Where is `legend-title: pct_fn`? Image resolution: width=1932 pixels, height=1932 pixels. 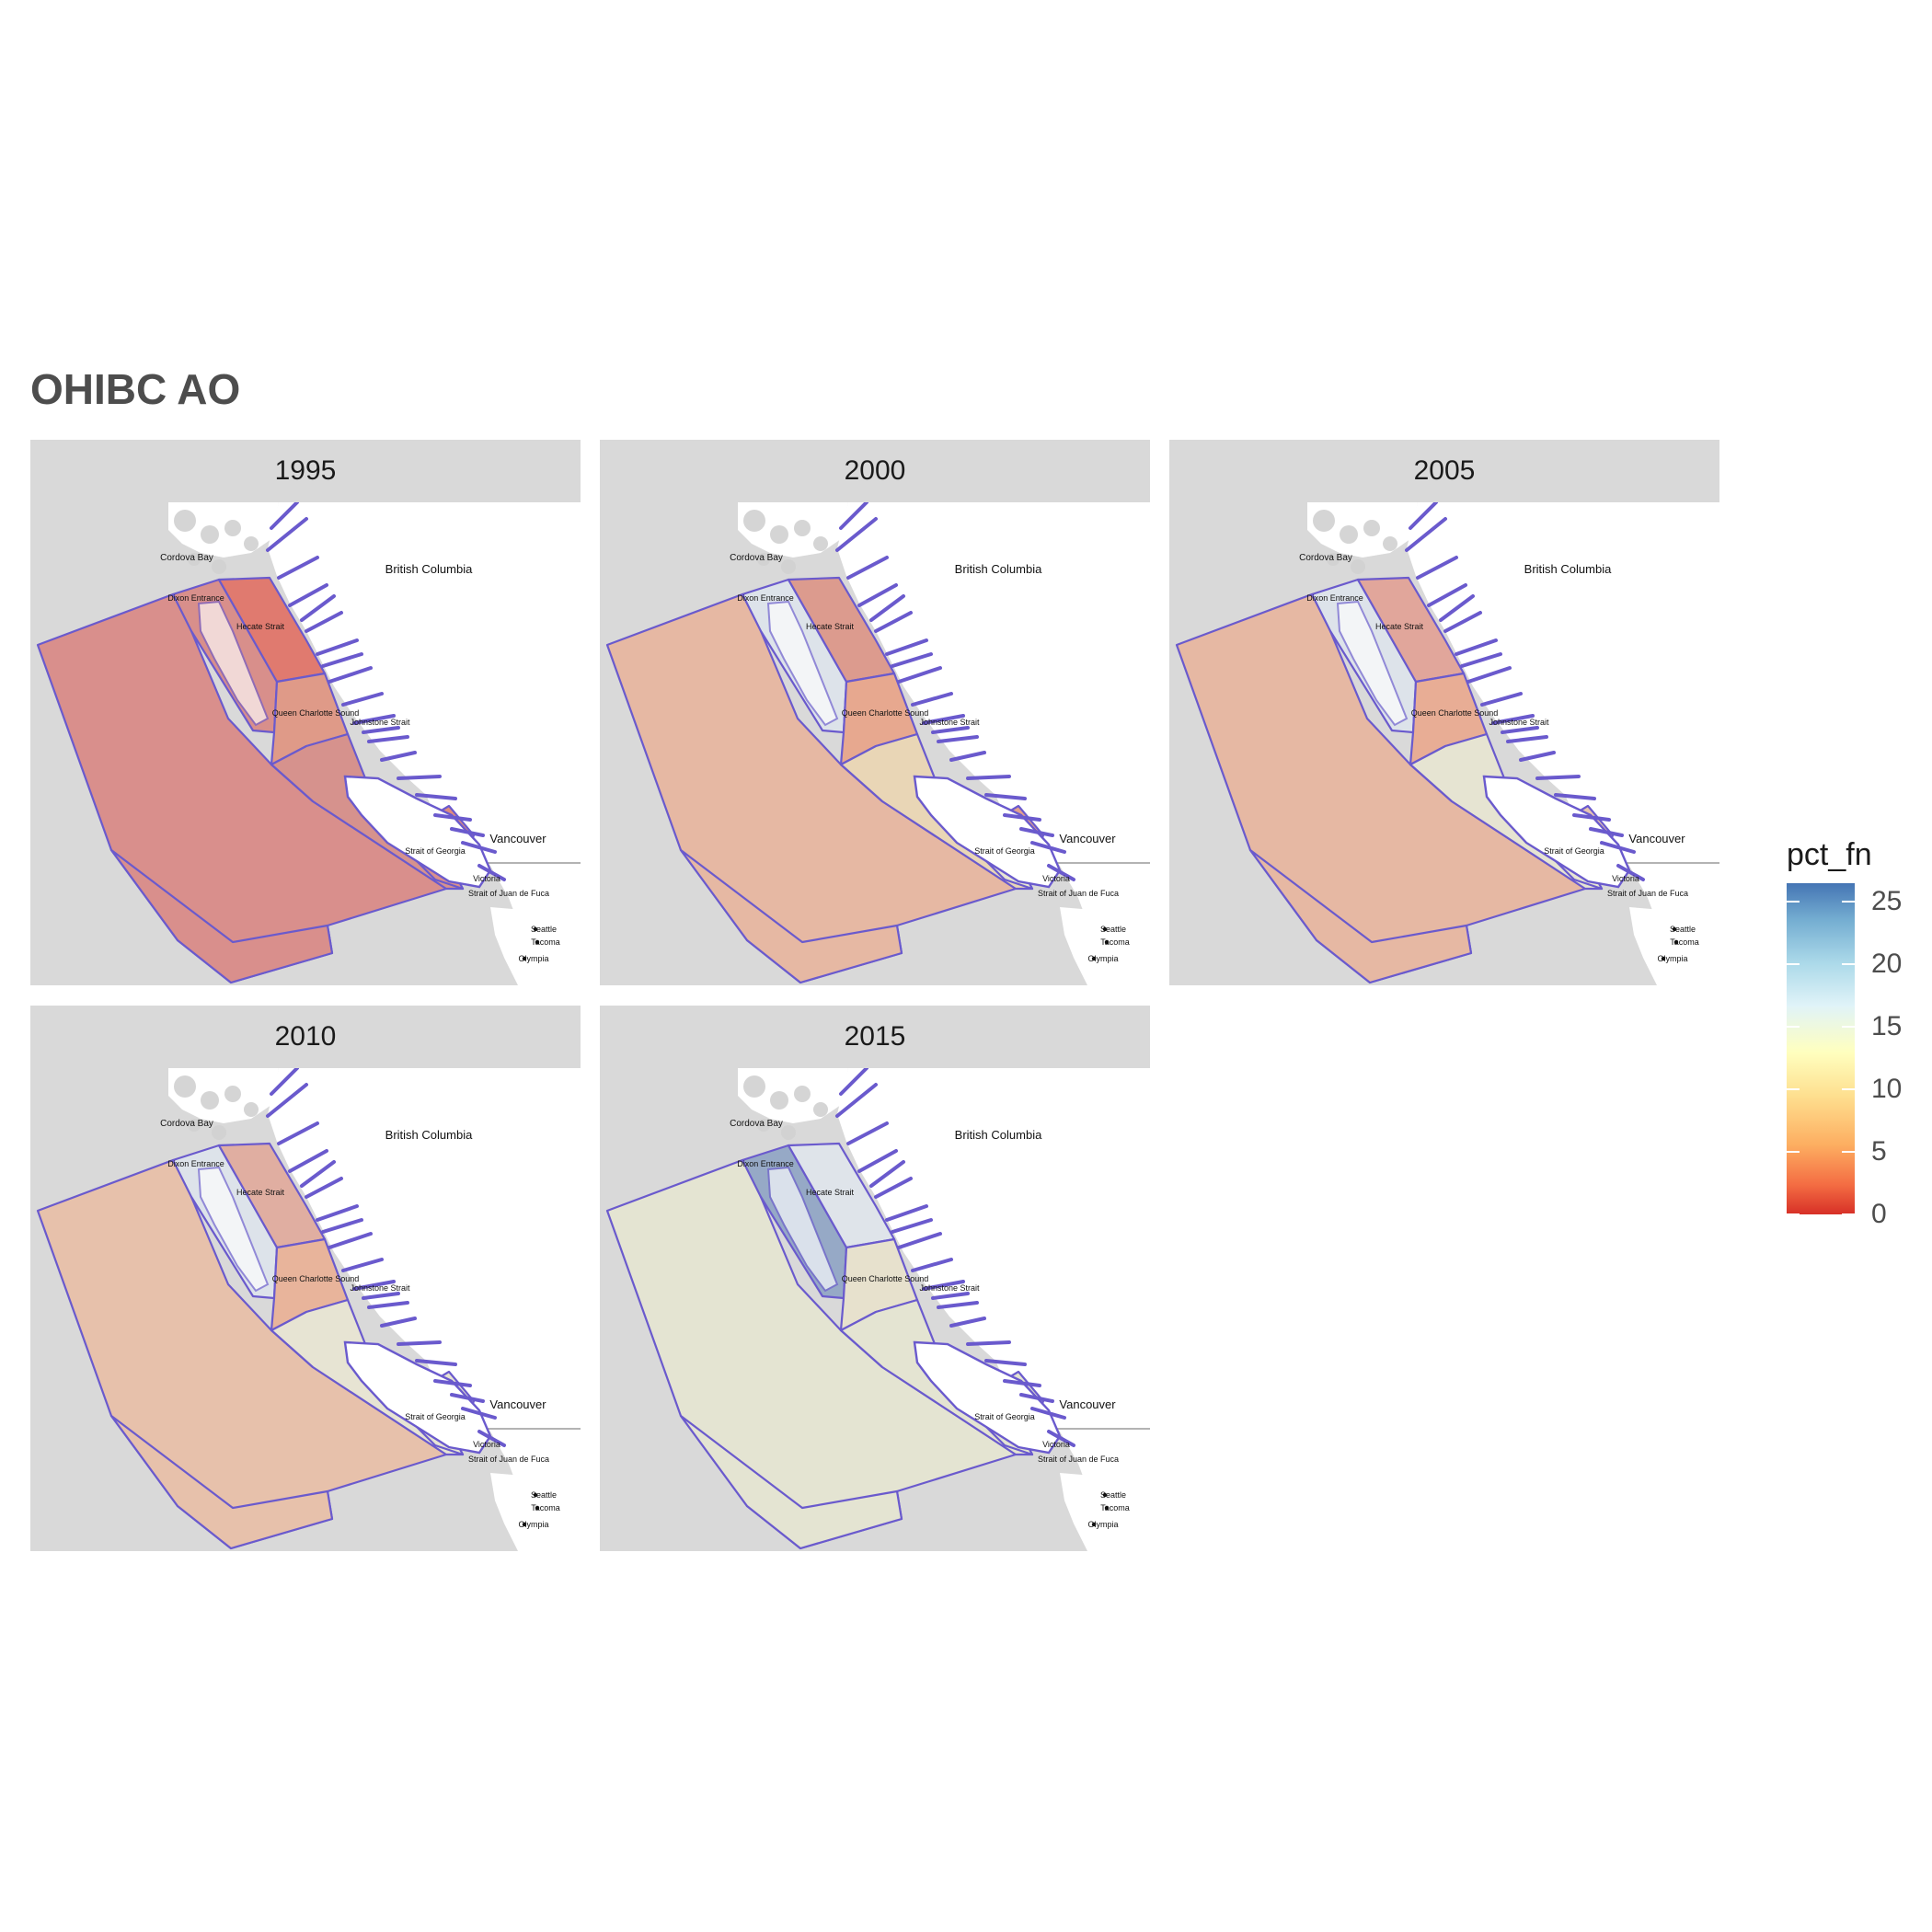 legend-title: pct_fn is located at coordinates (1829, 854).